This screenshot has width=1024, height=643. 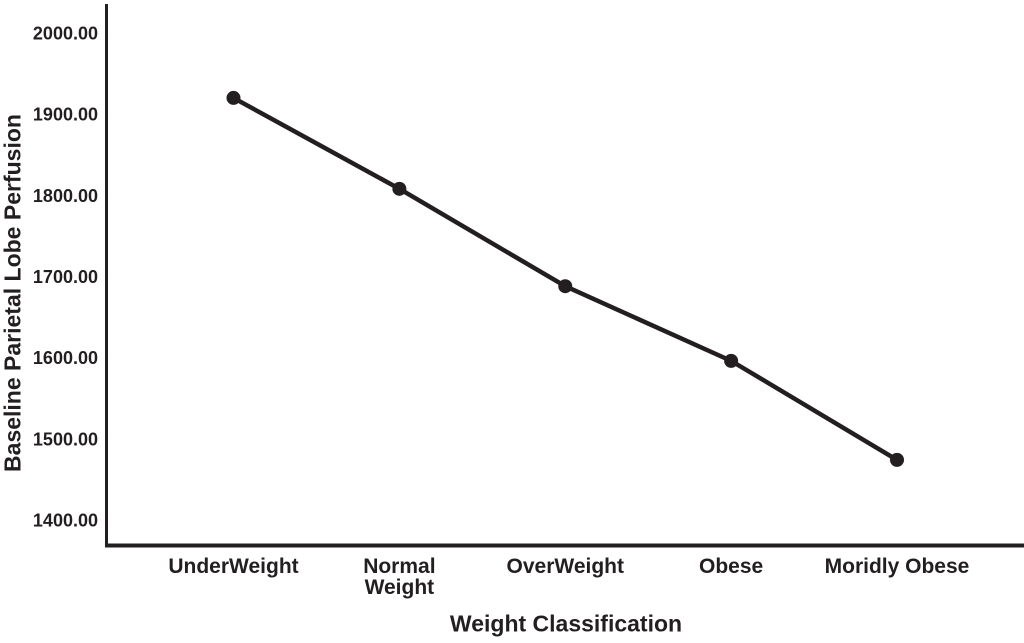 I want to click on x-category-label: Obese, so click(x=731, y=566).